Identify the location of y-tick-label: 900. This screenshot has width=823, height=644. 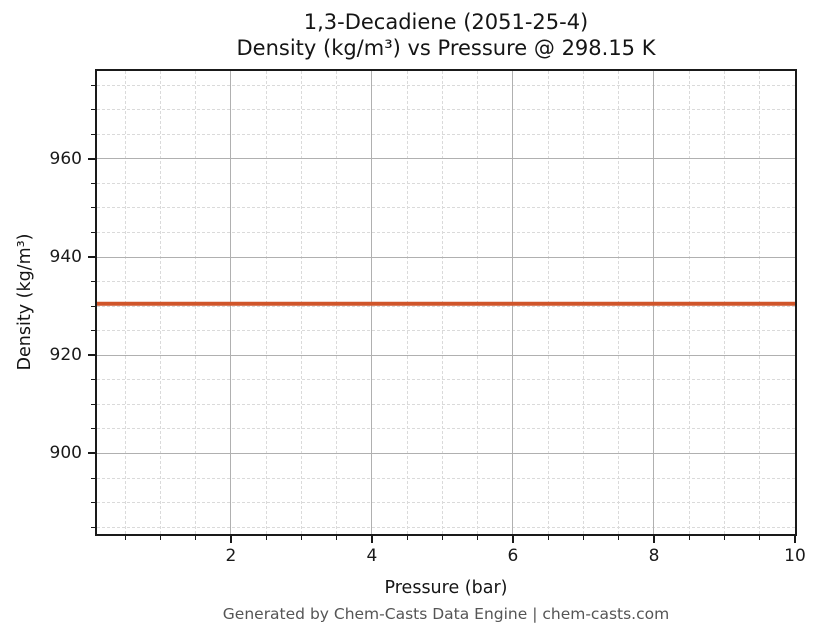
(65, 453).